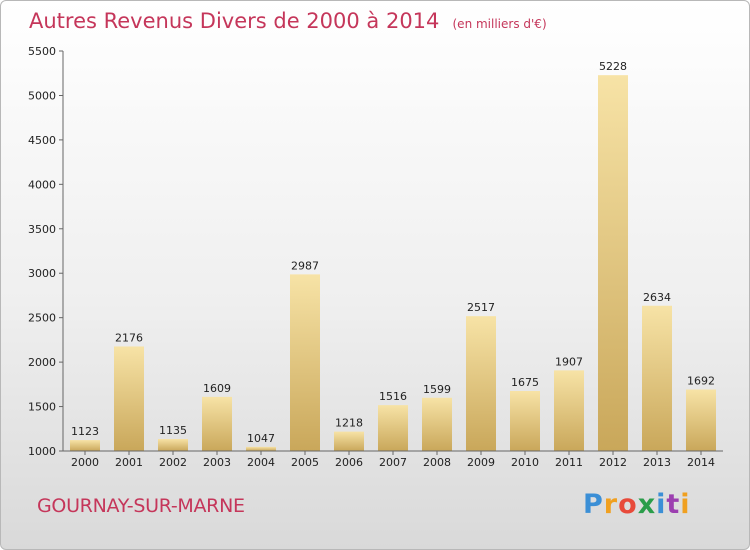  Describe the element at coordinates (129, 398) in the screenshot. I see `bar-2001` at that location.